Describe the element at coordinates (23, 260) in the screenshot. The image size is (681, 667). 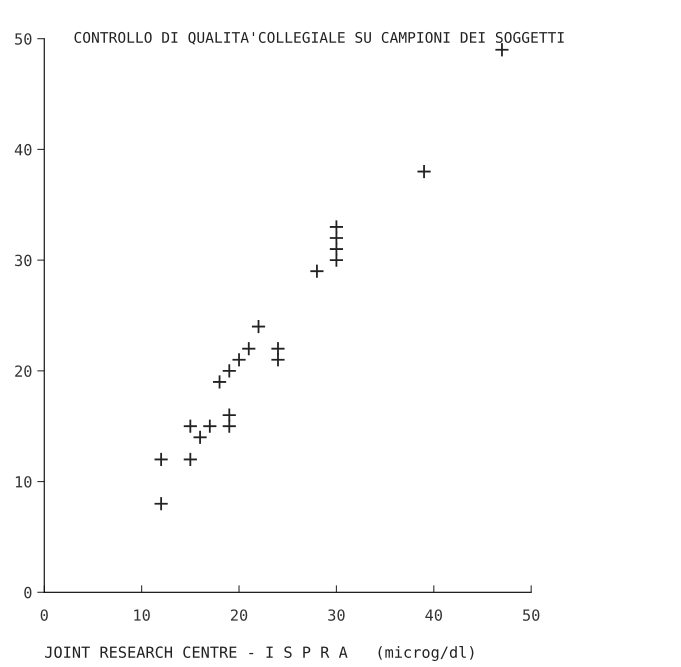
I see `y-tick-label: 30` at that location.